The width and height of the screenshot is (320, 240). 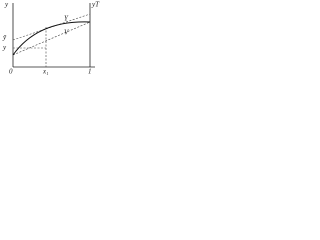 I want to click on level-label: y, so click(x=4, y=48).